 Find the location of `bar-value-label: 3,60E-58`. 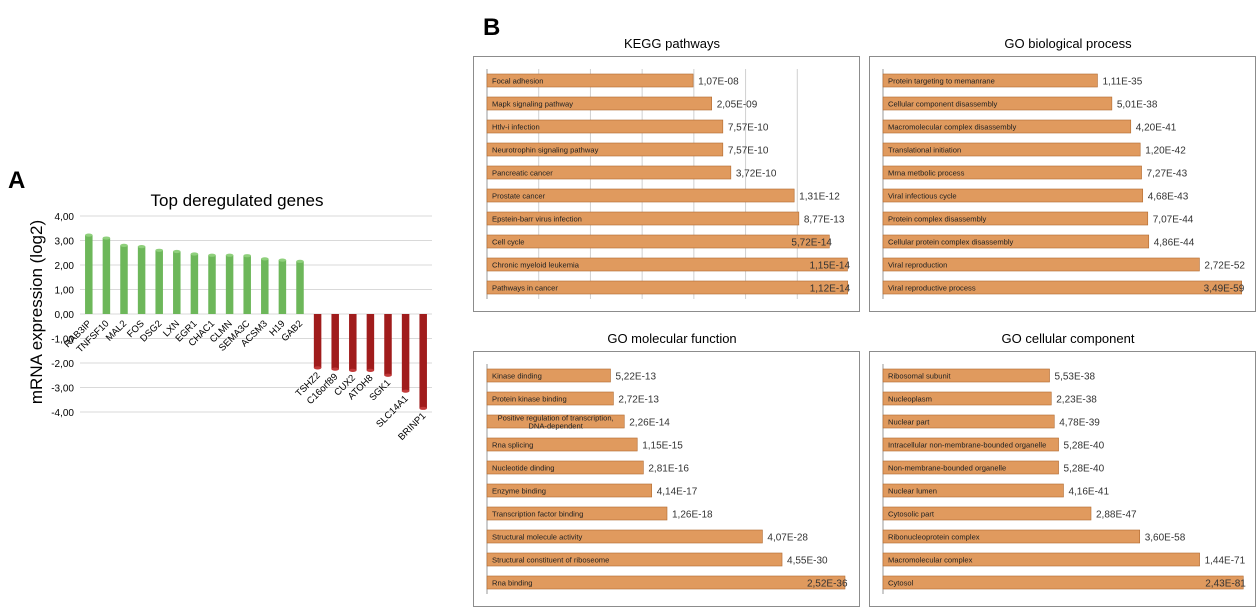

bar-value-label: 3,60E-58 is located at coordinates (1165, 538).